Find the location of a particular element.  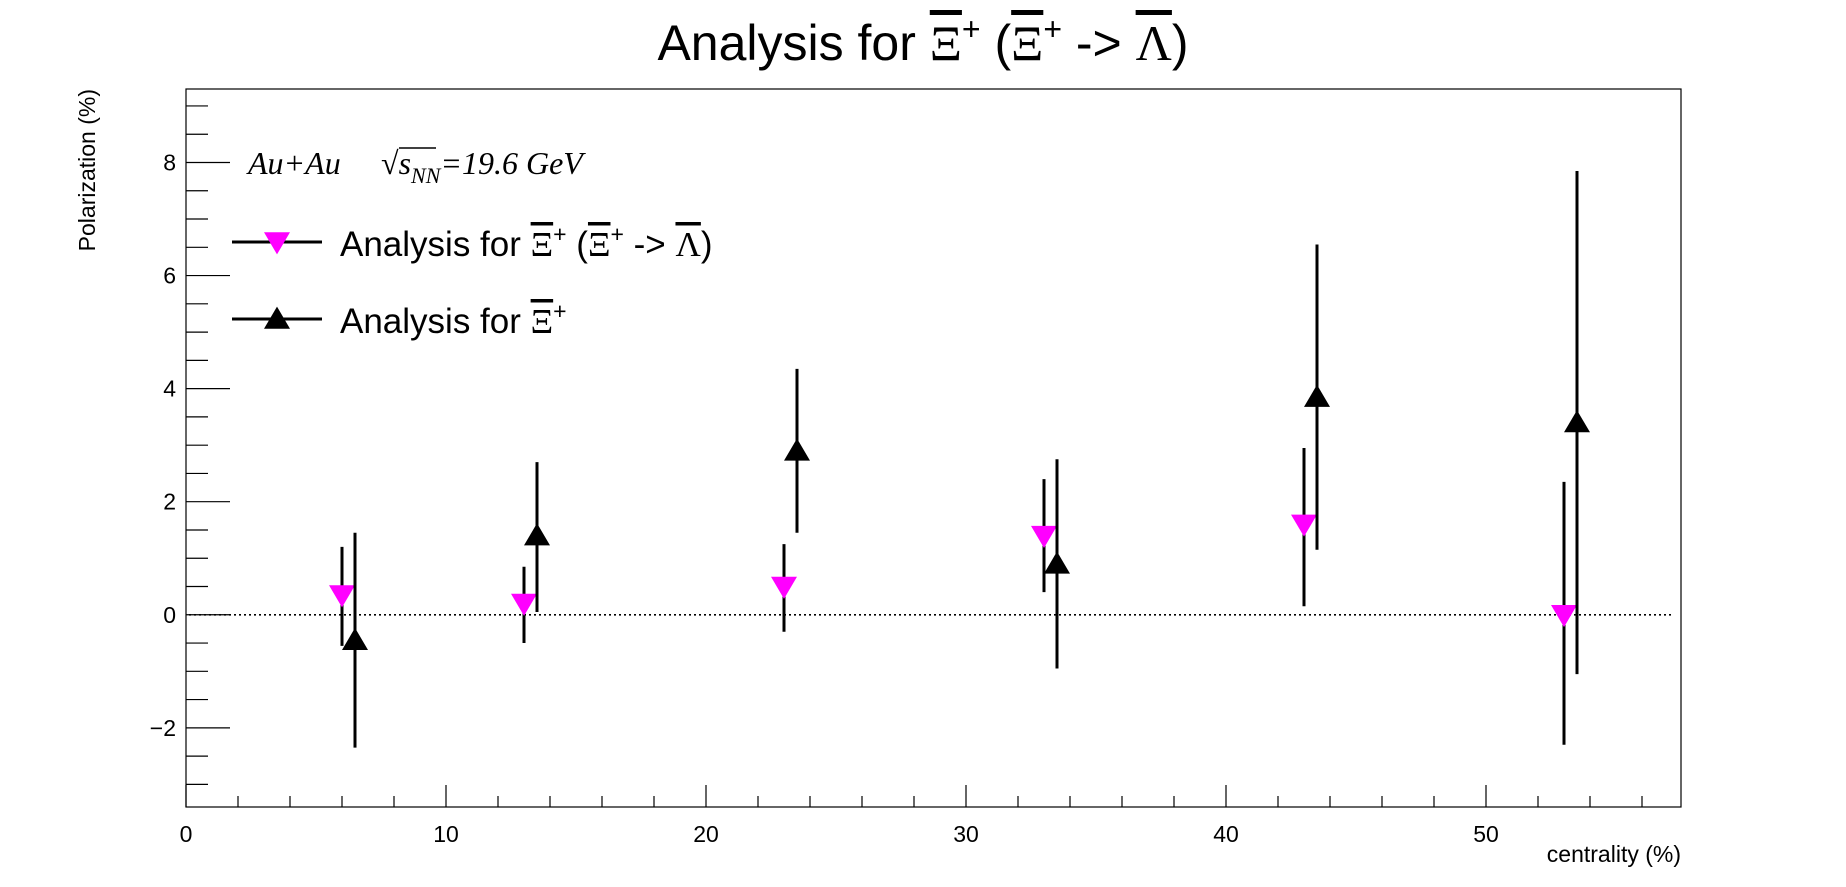

y-axis: −2 0 2 4 6 8 is located at coordinates (190, 445).